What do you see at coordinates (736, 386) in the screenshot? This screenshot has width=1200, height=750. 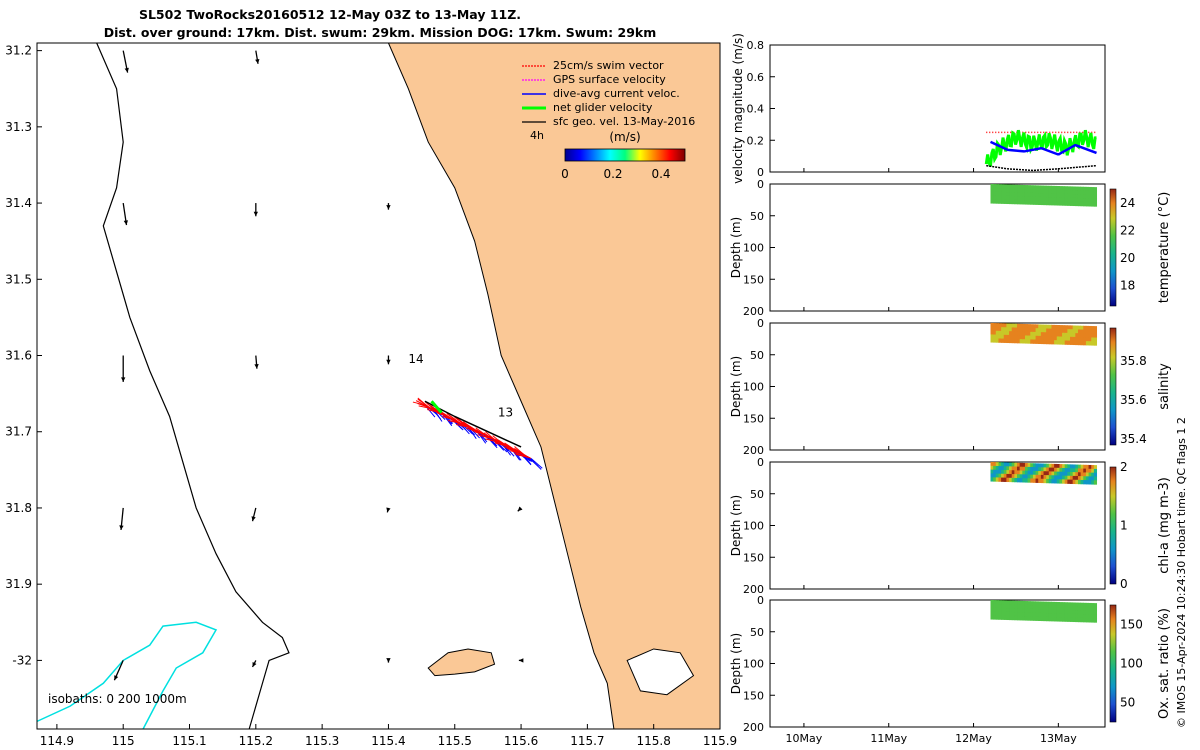 I see `salinity-ylabel: Depth (m)` at bounding box center [736, 386].